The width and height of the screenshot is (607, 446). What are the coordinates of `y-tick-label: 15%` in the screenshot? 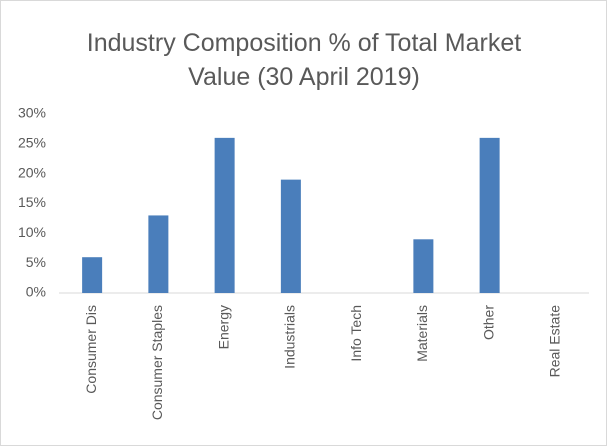 It's located at (32, 202).